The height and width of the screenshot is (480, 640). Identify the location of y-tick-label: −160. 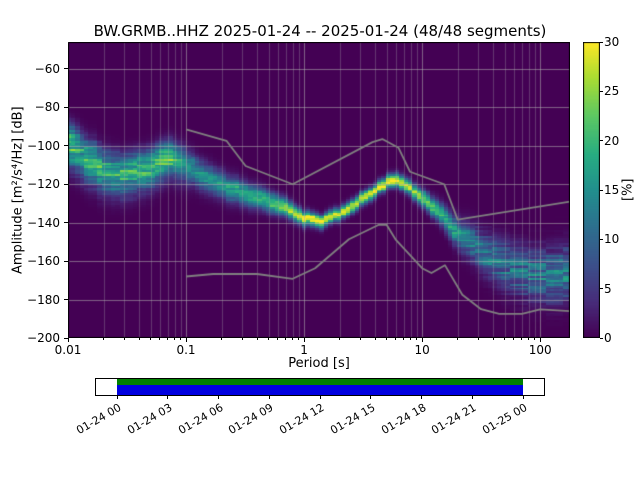
(43, 261).